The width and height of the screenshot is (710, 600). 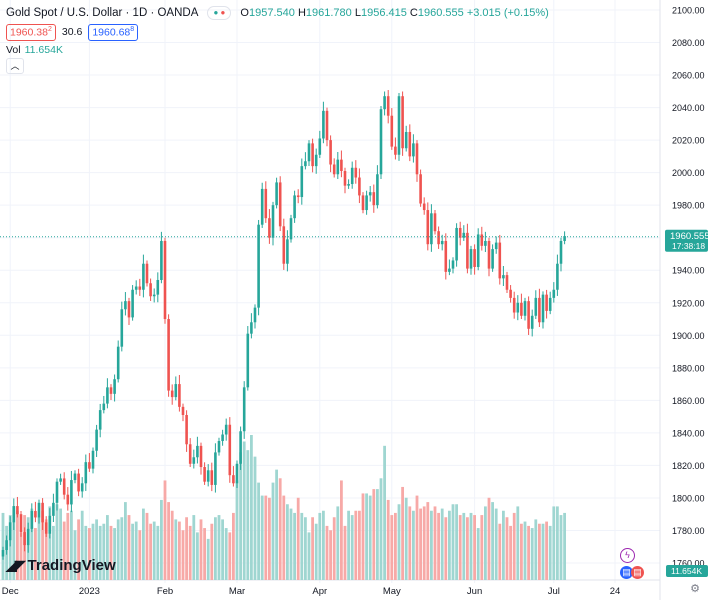 What do you see at coordinates (688, 433) in the screenshot?
I see `price-tick-label: 1840.00` at bounding box center [688, 433].